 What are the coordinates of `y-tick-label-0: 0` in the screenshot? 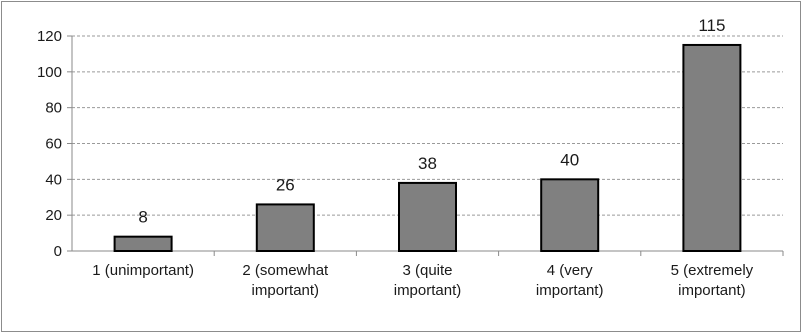 It's located at (58, 251).